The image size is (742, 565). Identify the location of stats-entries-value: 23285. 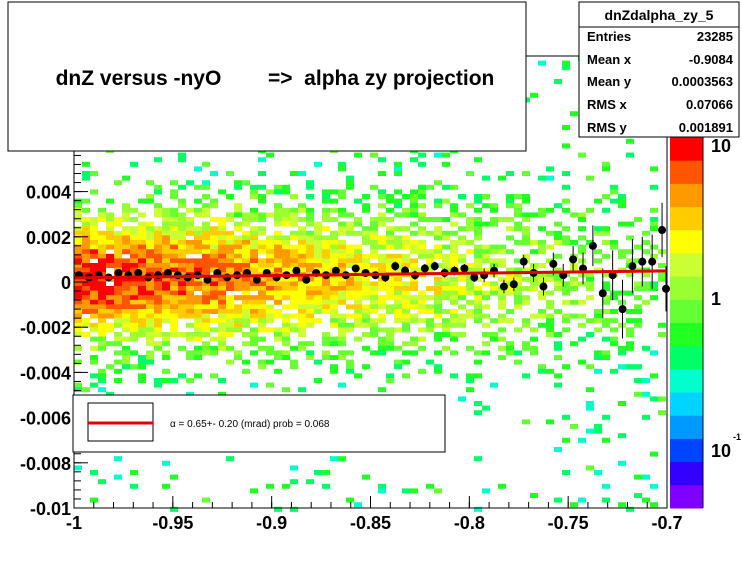
(715, 36).